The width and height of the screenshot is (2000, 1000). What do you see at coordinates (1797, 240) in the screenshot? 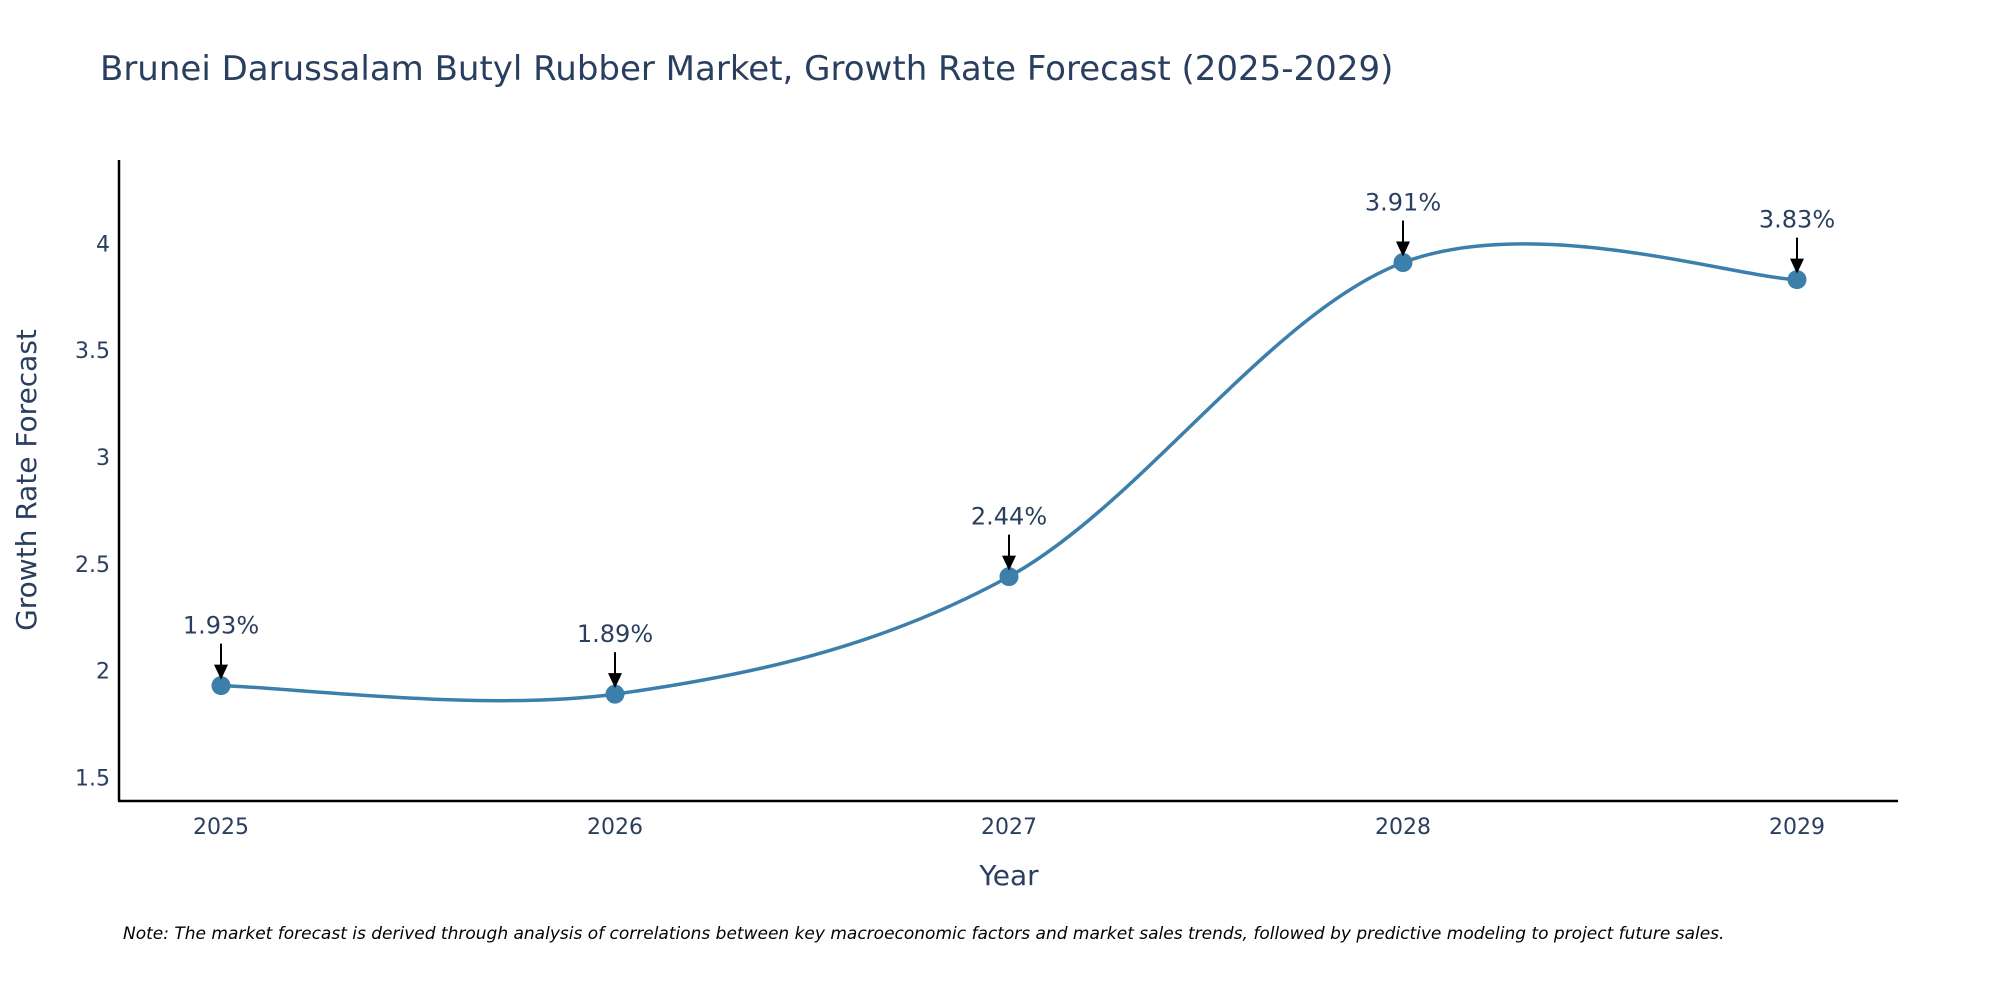
I see `data-label-annotation: 3.83%` at bounding box center [1797, 240].